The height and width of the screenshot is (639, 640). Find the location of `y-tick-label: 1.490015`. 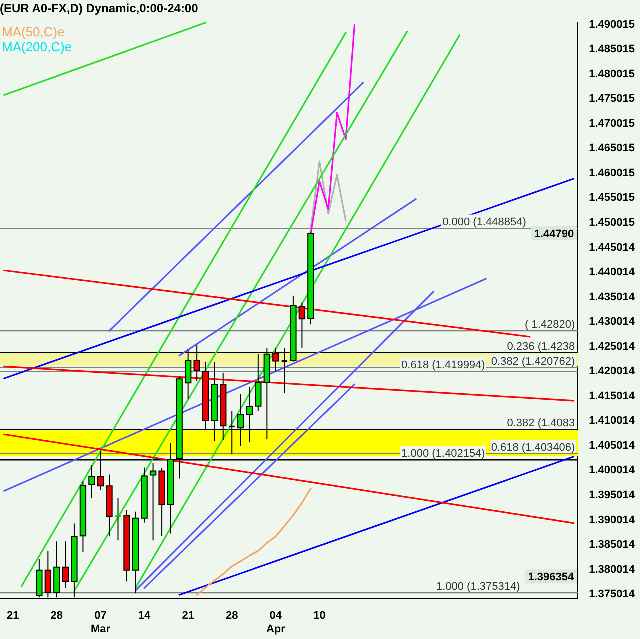

y-tick-label: 1.490015 is located at coordinates (612, 24).